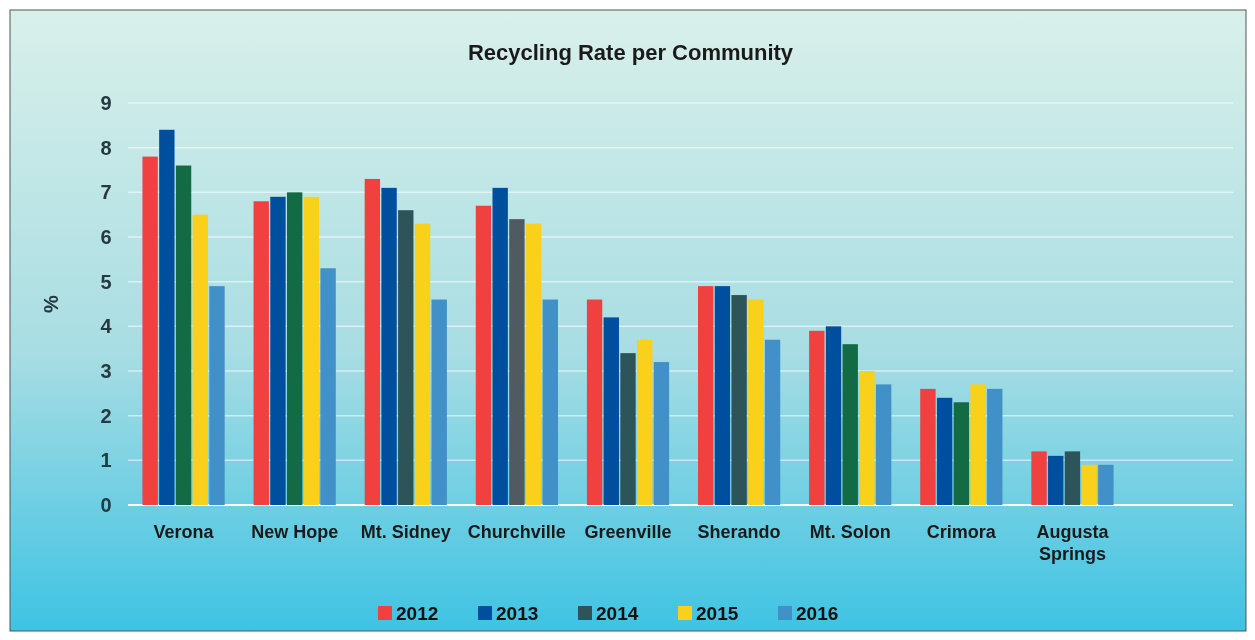  I want to click on y-axis-title: %, so click(51, 303).